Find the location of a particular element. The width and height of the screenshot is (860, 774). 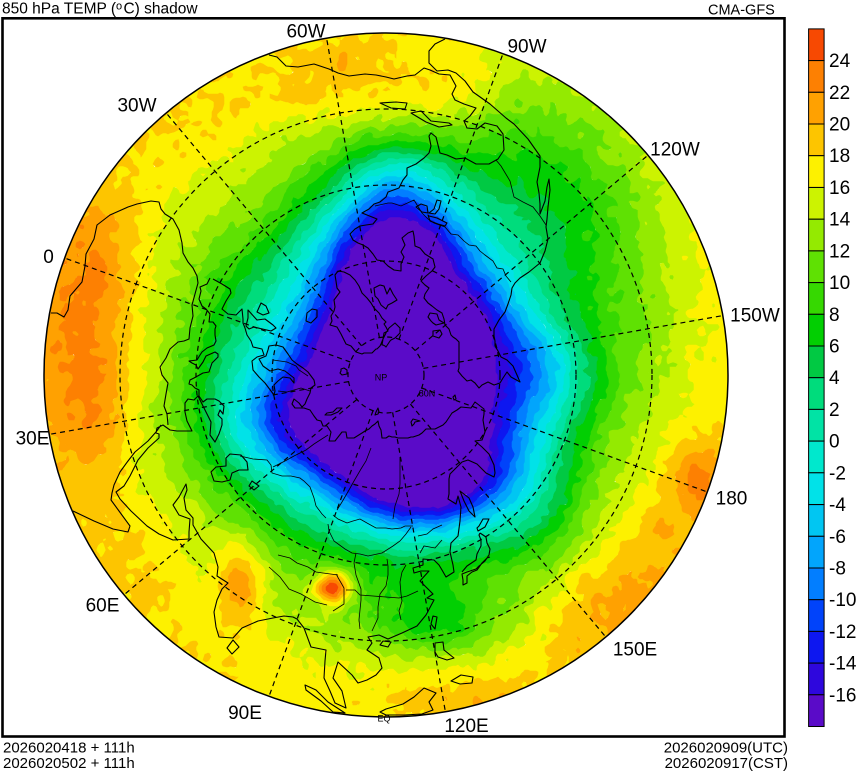

svg-text: -8 is located at coordinates (837, 569).